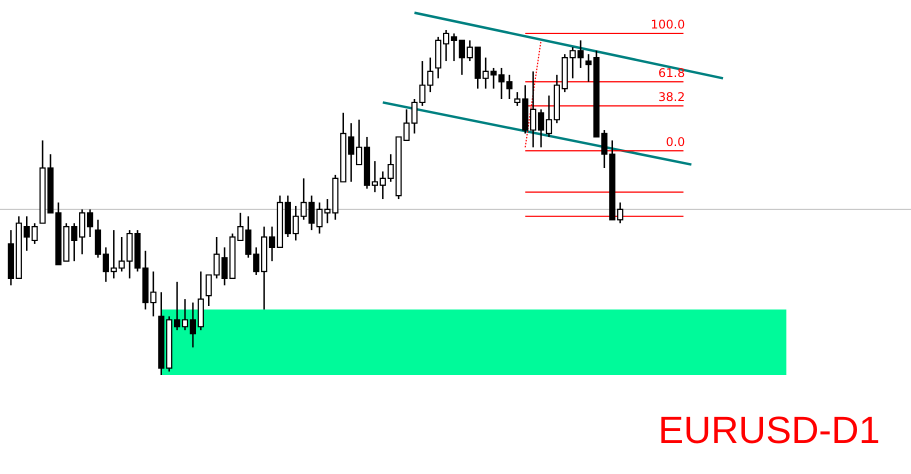 The width and height of the screenshot is (911, 474). I want to click on annotation: 100.0, so click(667, 24).